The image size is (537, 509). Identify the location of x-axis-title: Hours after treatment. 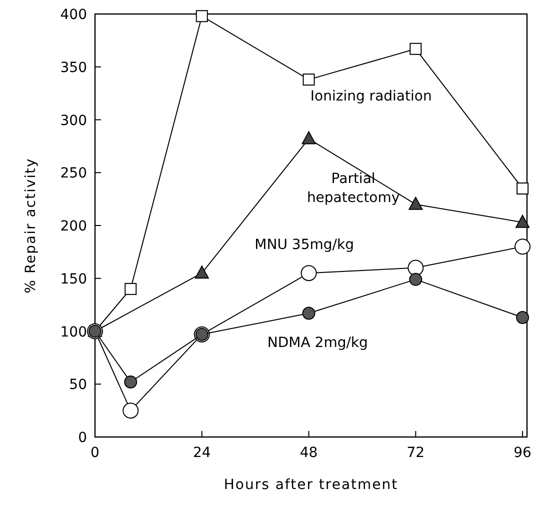
(311, 485).